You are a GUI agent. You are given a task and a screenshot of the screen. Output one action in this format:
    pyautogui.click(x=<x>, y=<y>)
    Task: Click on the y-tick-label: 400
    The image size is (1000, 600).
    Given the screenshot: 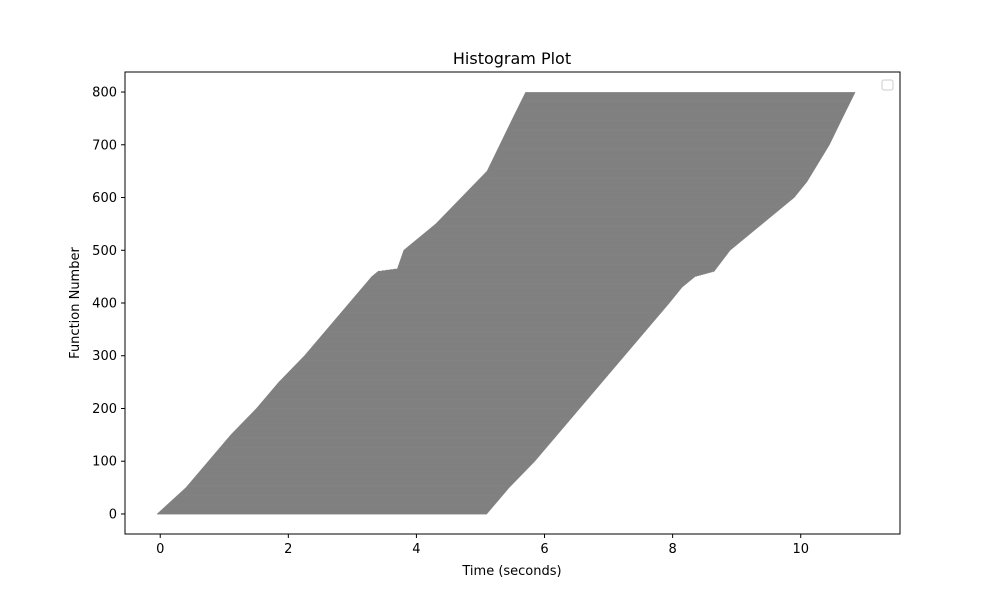 What is the action you would take?
    pyautogui.click(x=104, y=304)
    